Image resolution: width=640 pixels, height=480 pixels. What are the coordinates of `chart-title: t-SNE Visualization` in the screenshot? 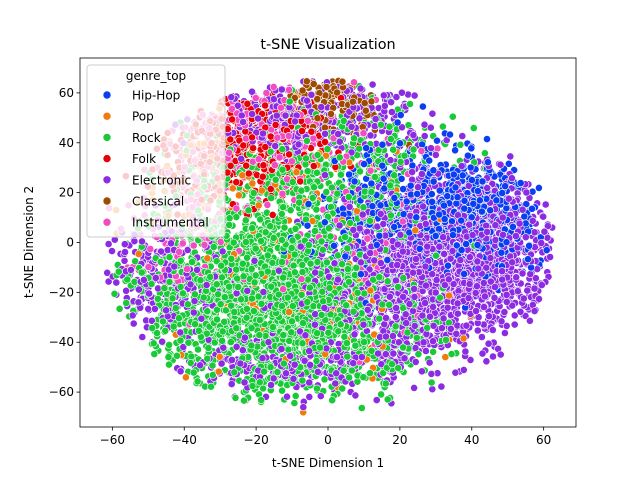 It's located at (327, 45).